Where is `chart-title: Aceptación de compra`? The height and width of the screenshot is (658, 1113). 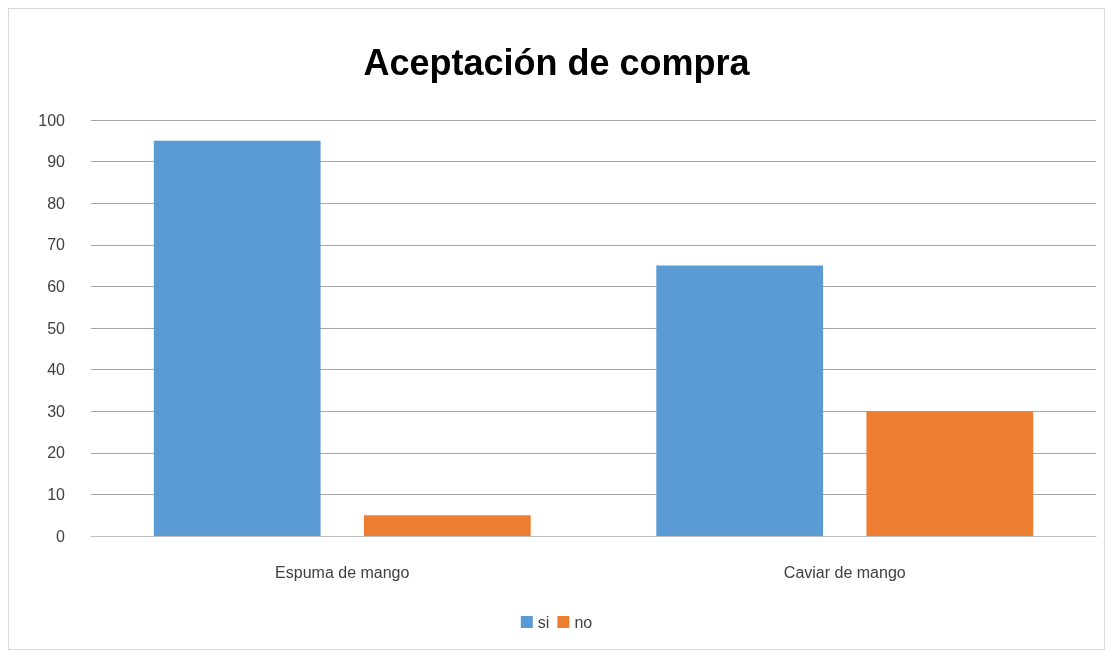
chart-title: Aceptación de compra is located at coordinates (557, 62).